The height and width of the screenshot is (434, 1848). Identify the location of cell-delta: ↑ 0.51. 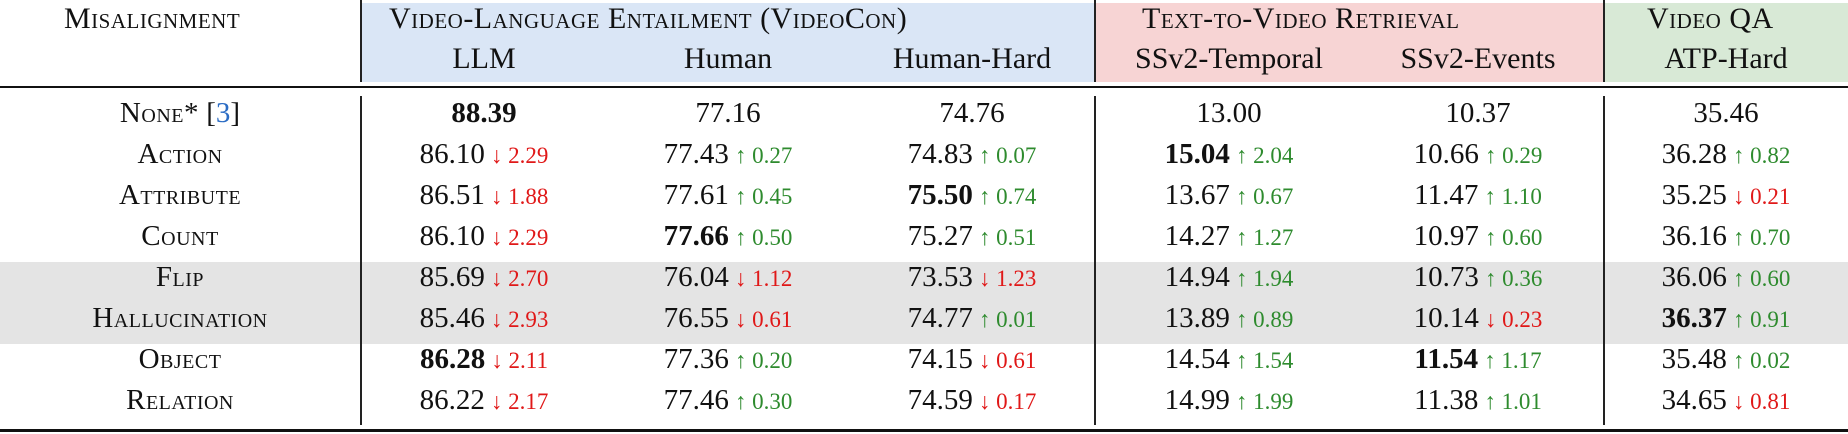
(1007, 237).